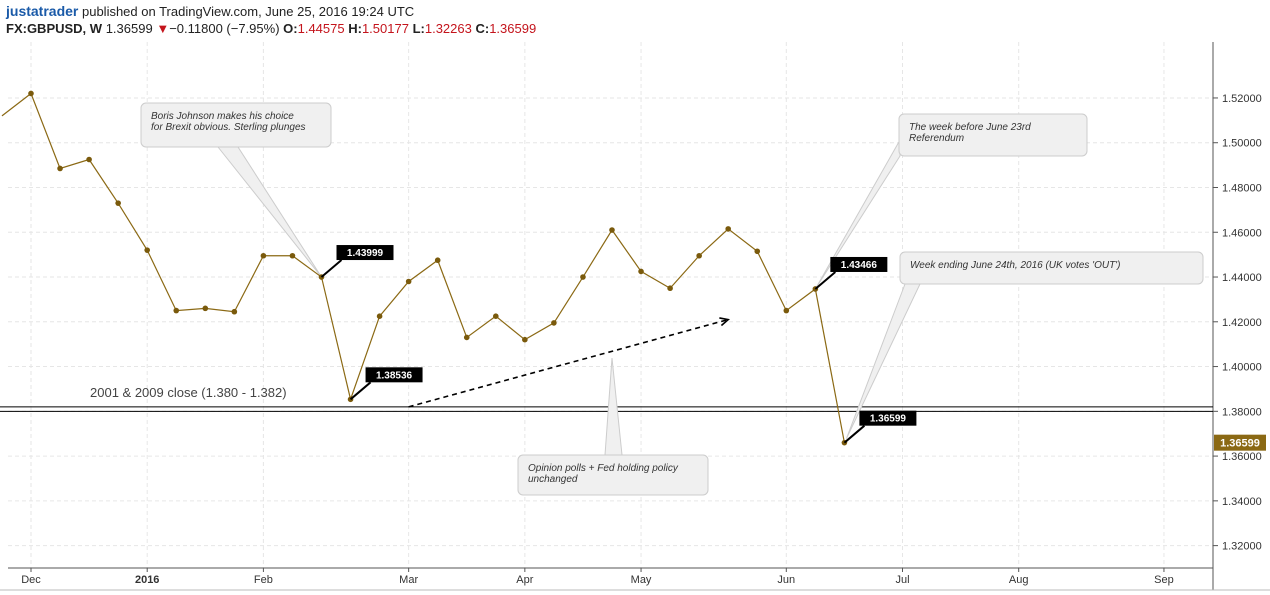 The width and height of the screenshot is (1270, 595). Describe the element at coordinates (1242, 188) in the screenshot. I see `y-tick-label: 1.48000` at that location.